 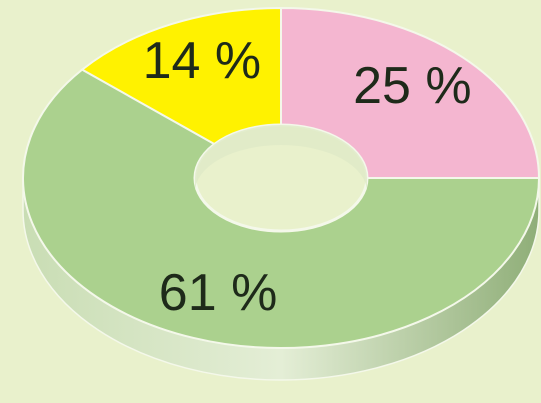 I want to click on data-label: 25 %, so click(x=412, y=86).